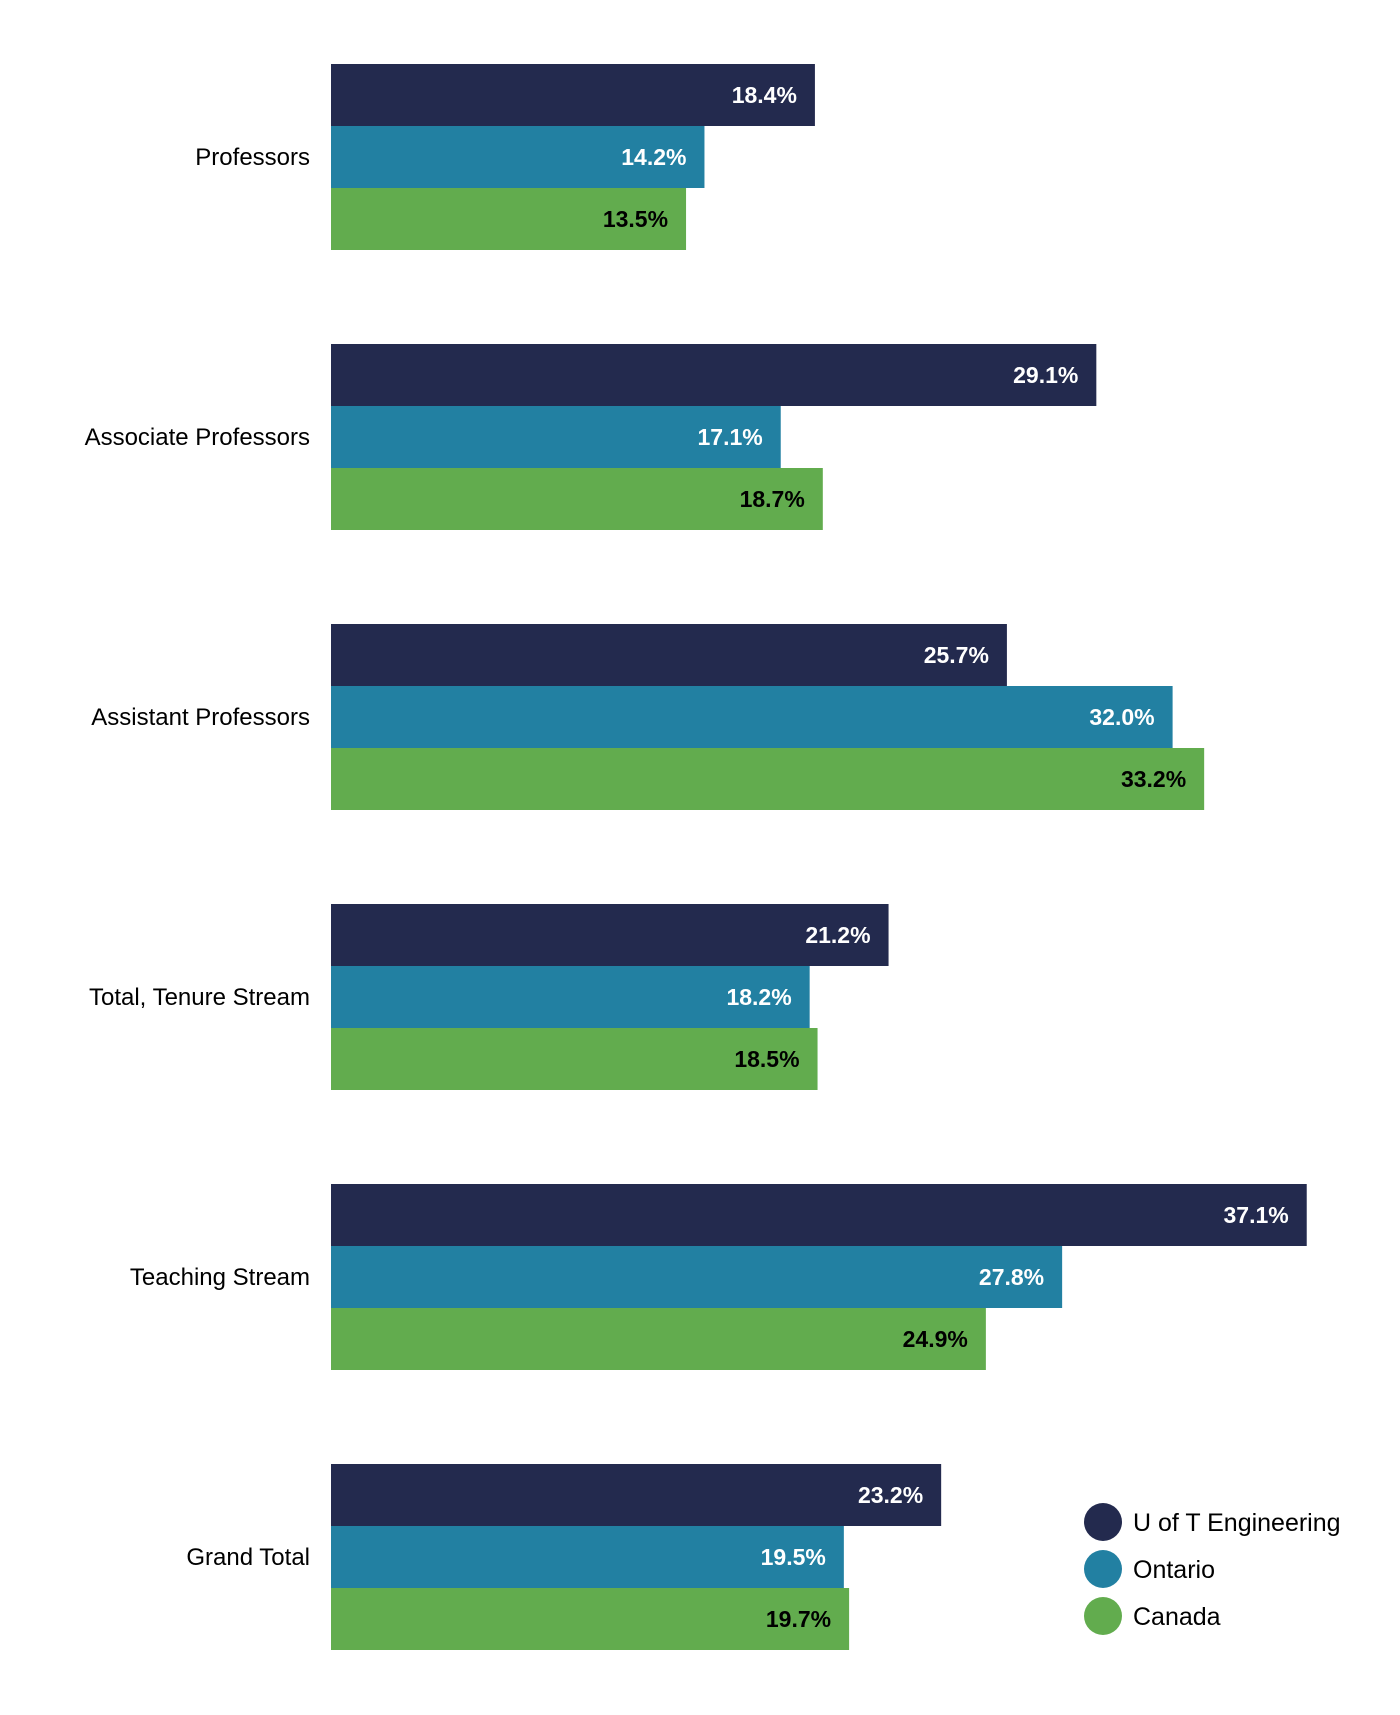  What do you see at coordinates (669, 655) in the screenshot?
I see `bar-u-of-t-engineering-assistant-professors` at bounding box center [669, 655].